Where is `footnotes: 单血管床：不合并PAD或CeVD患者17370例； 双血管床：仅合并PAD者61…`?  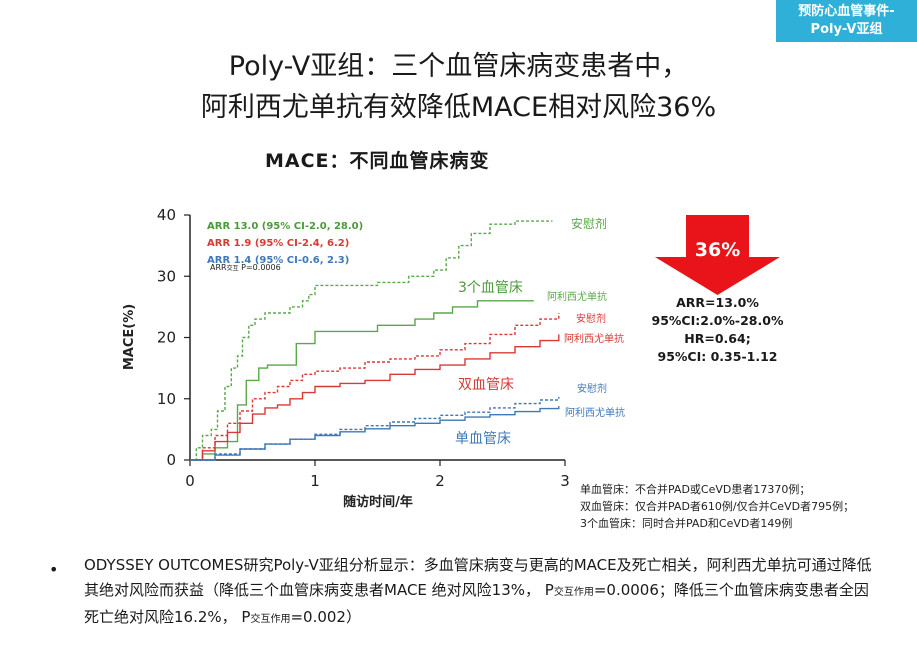
footnotes: 单血管床：不合并PAD或CeVD患者17370例； 双血管床：仅合并PAD者61… is located at coordinates (717, 506).